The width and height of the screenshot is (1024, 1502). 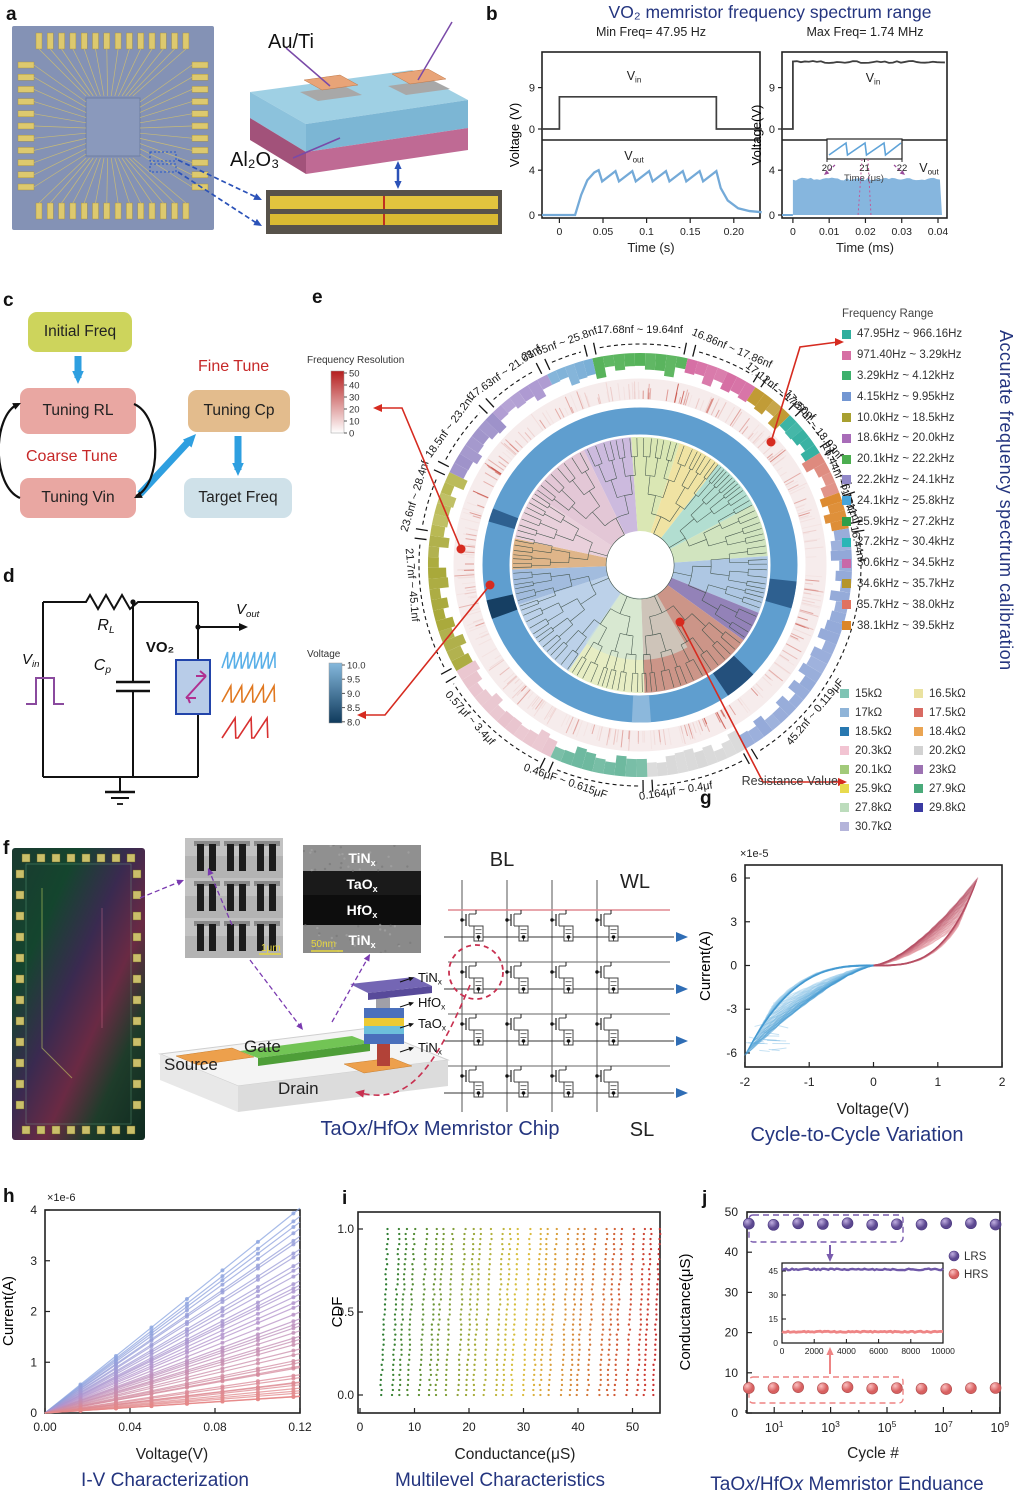 What do you see at coordinates (345, 1395) in the screenshot?
I see `label-text: 0.0` at bounding box center [345, 1395].